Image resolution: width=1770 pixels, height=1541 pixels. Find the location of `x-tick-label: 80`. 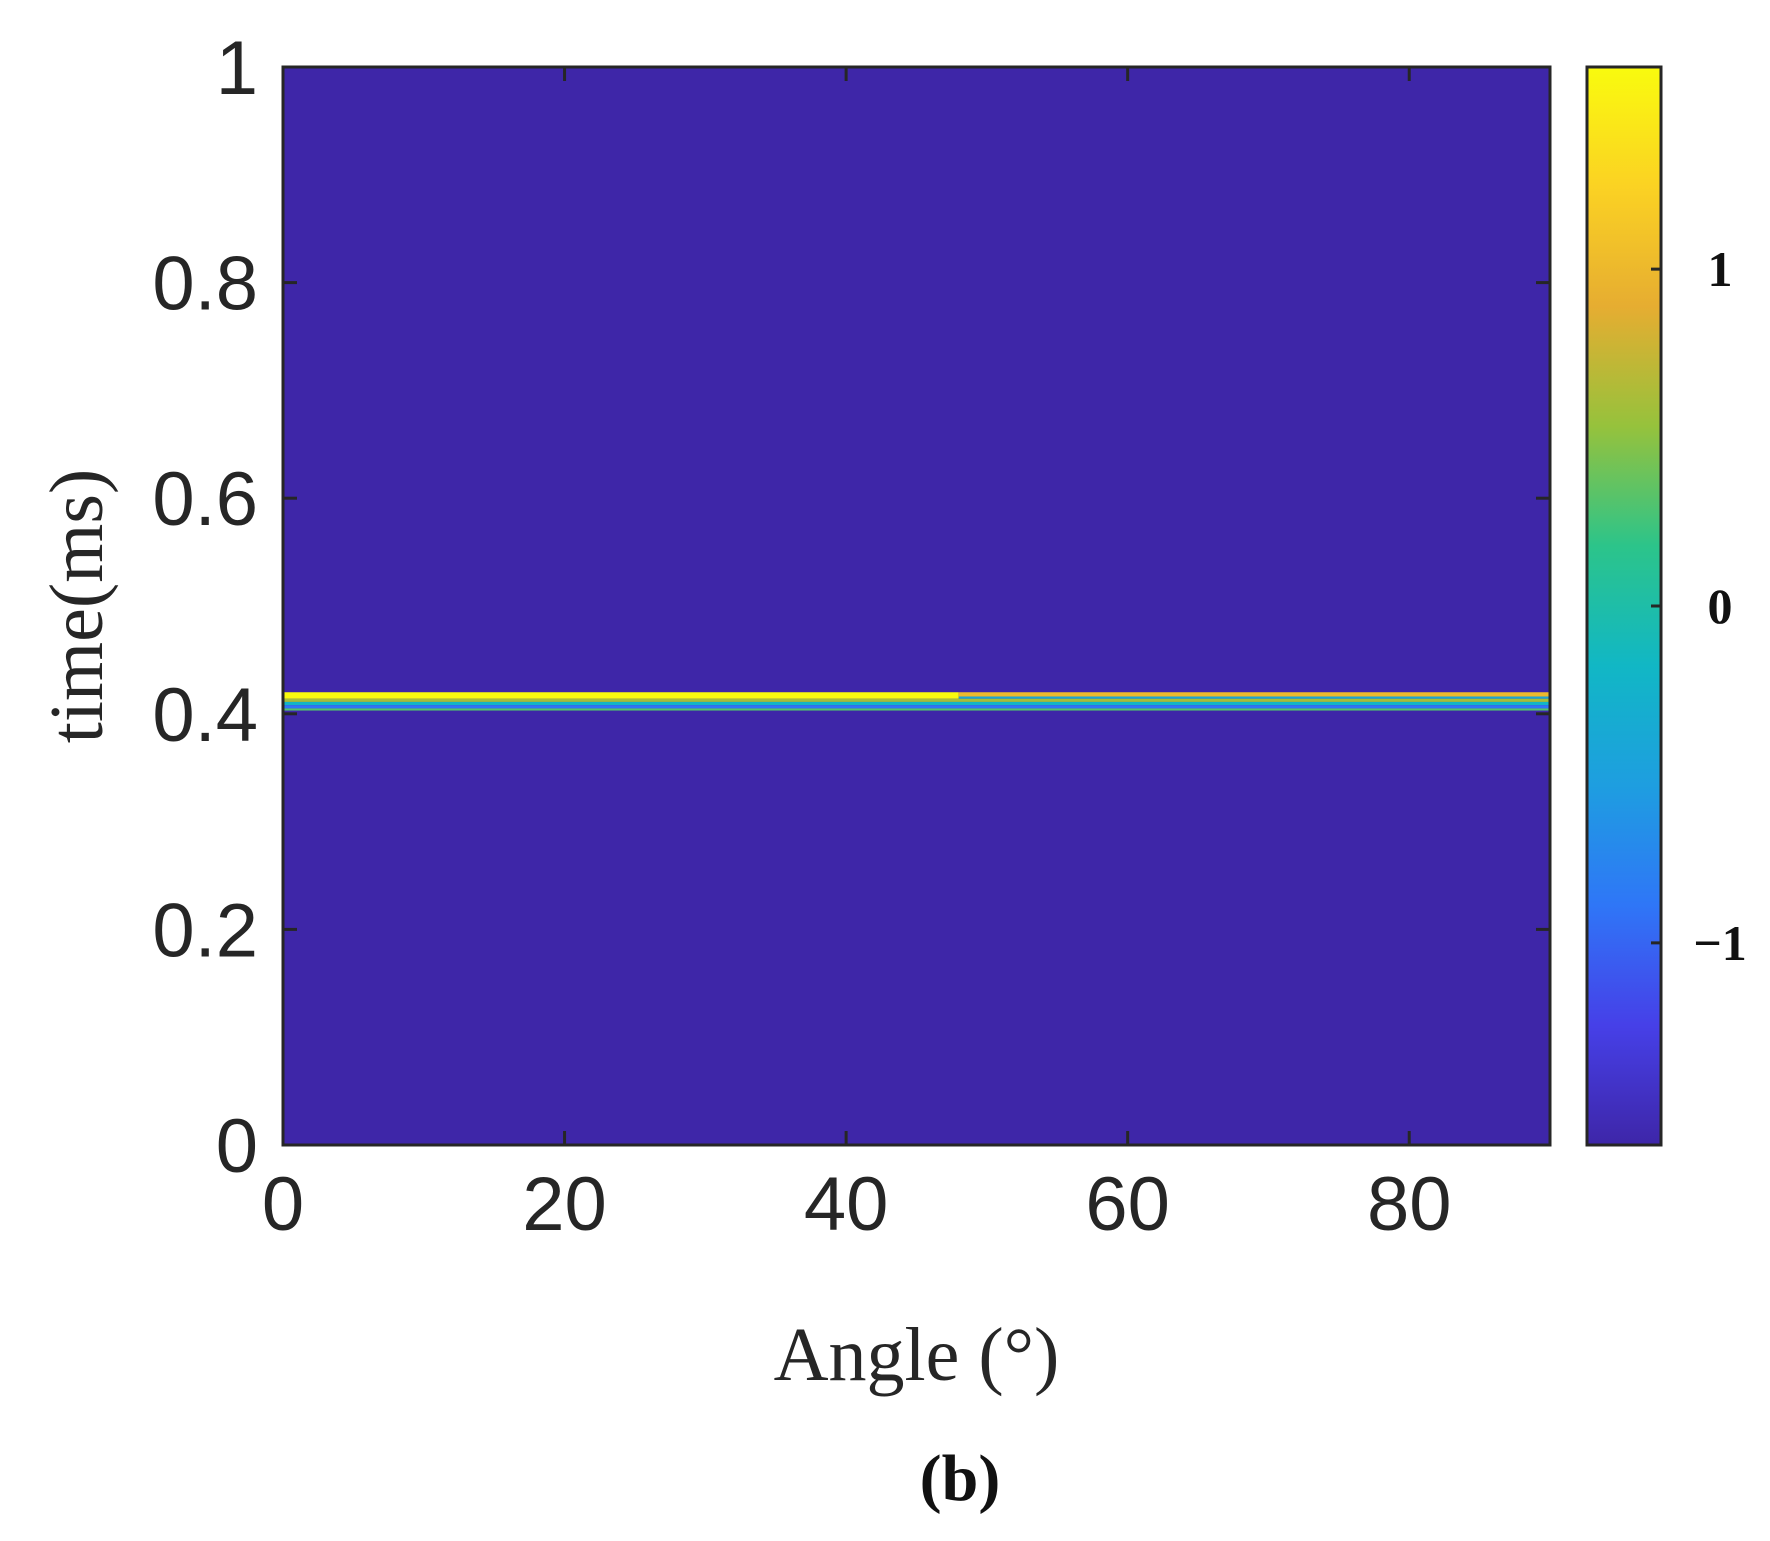

x-tick-label: 80 is located at coordinates (1409, 1204).